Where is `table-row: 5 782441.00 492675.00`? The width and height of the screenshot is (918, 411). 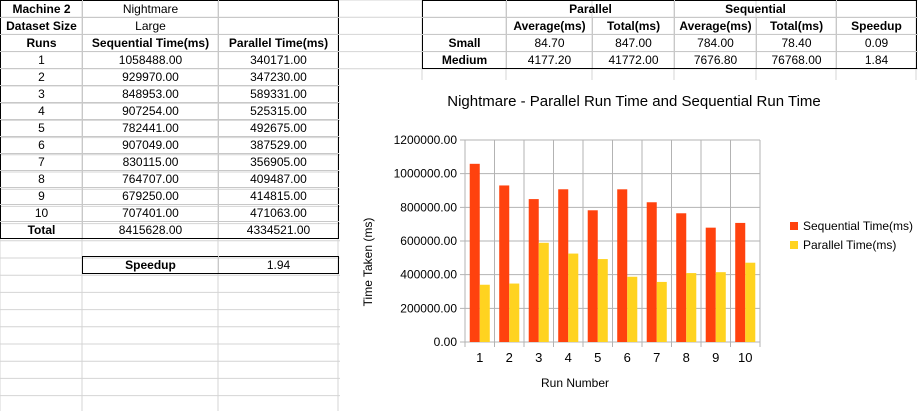 table-row: 5 782441.00 492675.00 is located at coordinates (169, 128).